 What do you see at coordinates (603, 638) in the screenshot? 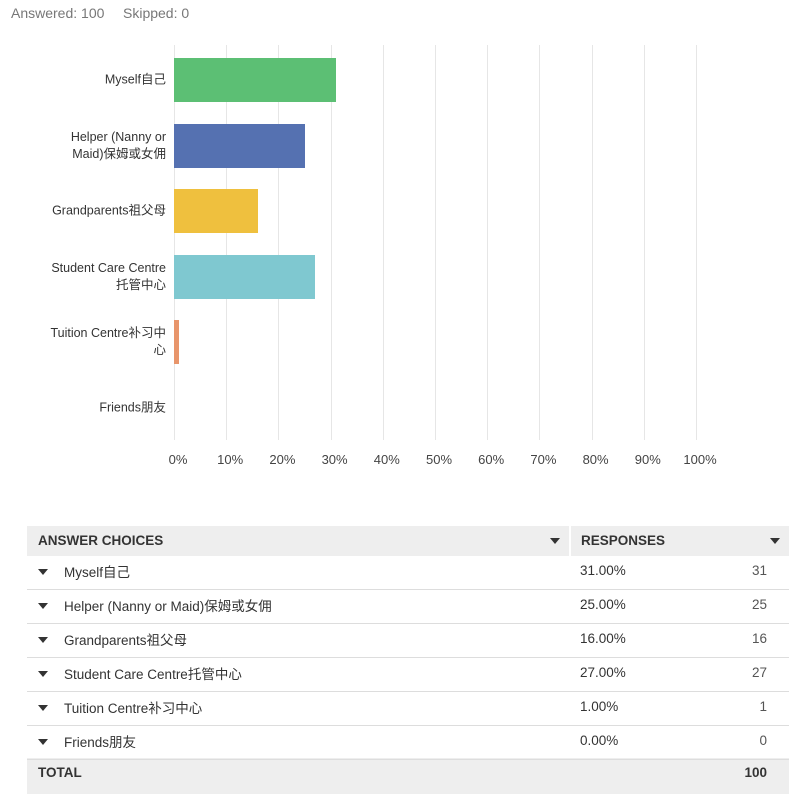
I see `percent: 16.00%` at bounding box center [603, 638].